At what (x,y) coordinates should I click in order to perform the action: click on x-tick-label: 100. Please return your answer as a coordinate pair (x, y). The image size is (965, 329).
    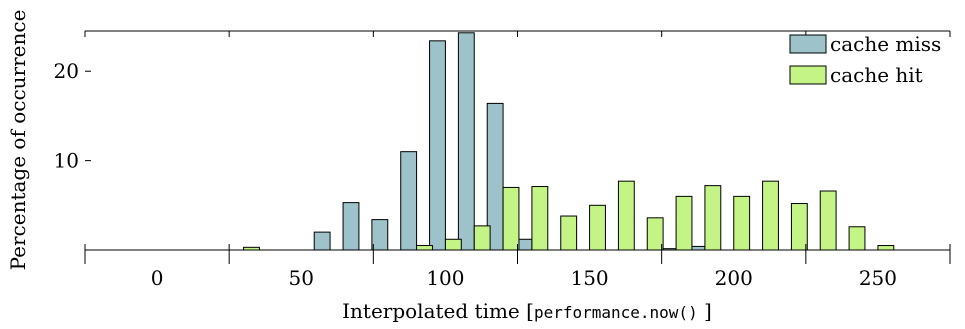
    Looking at the image, I should click on (445, 278).